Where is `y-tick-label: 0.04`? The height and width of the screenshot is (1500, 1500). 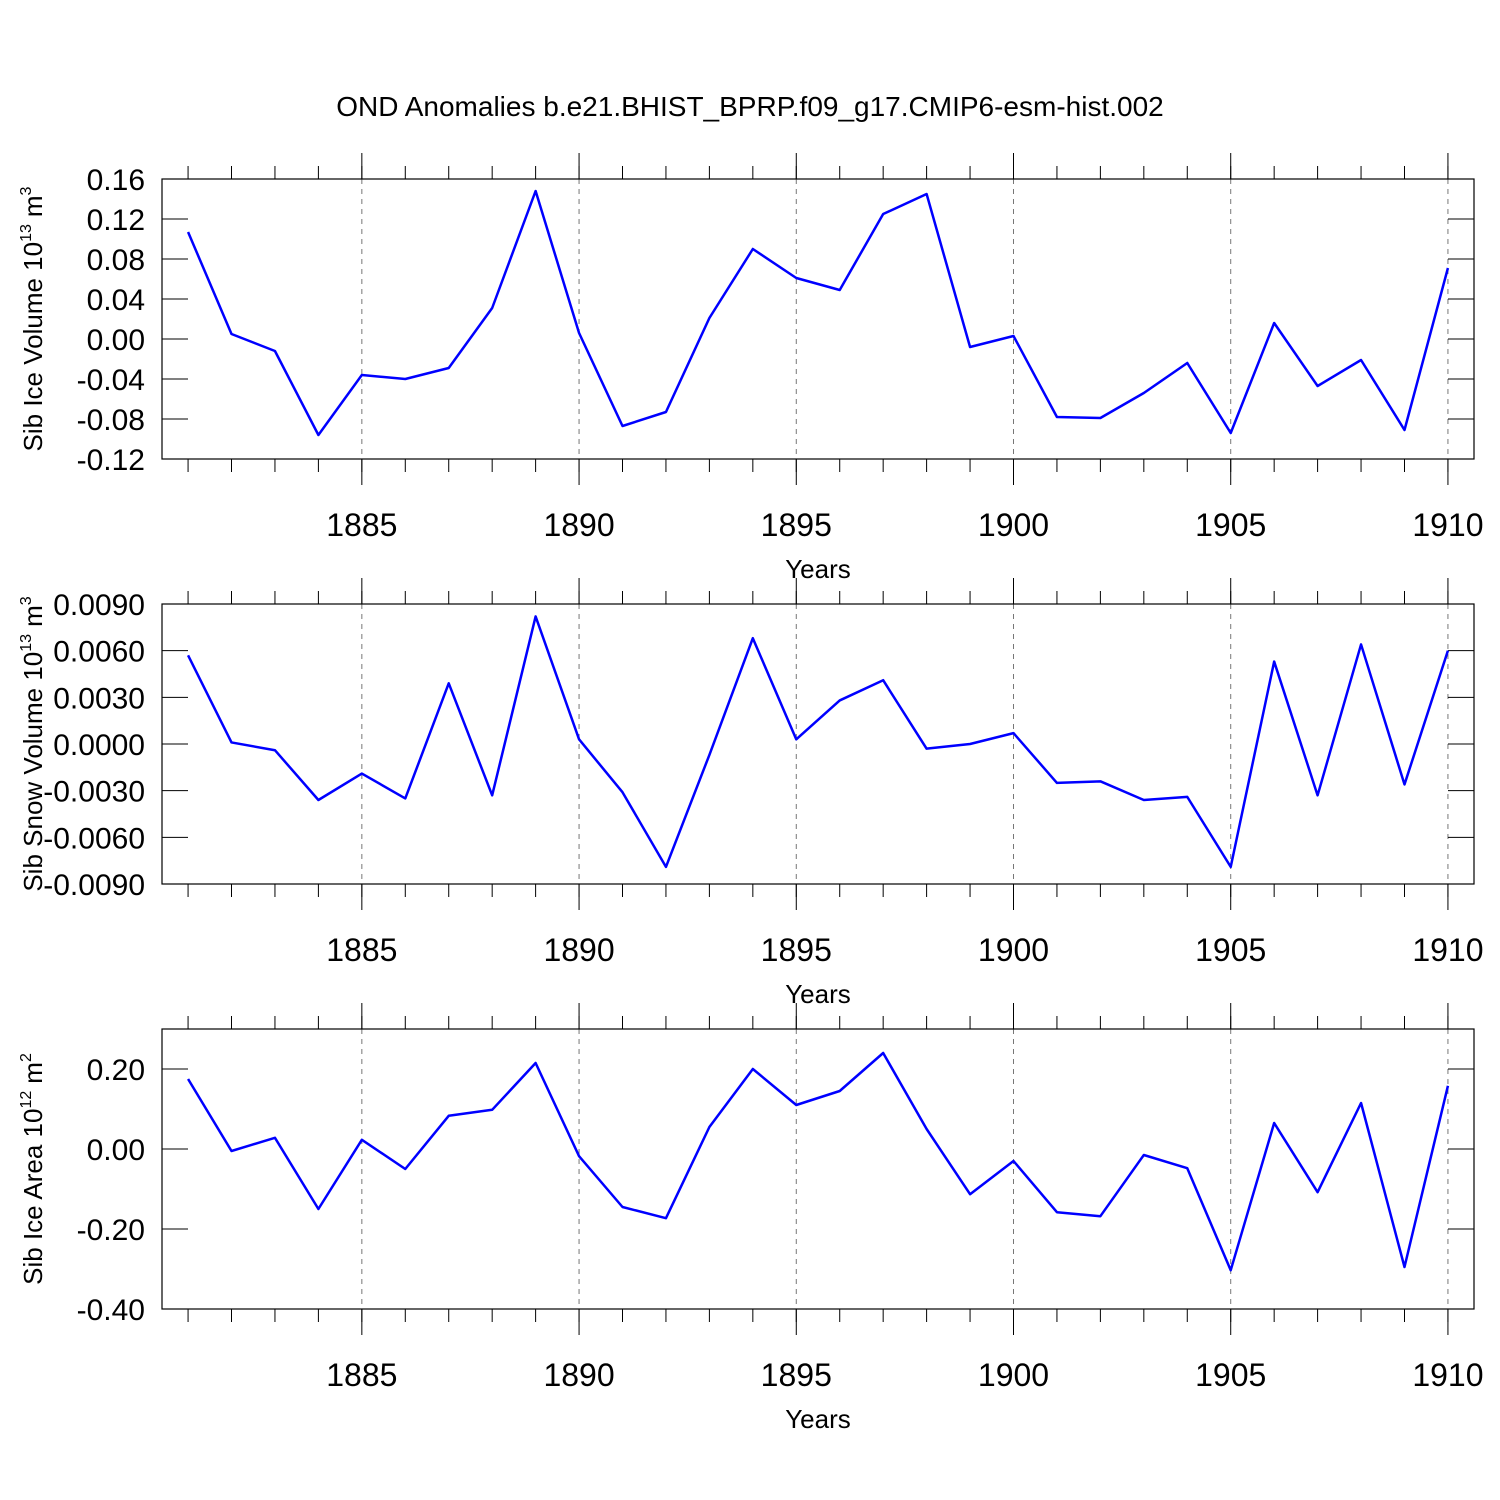
y-tick-label: 0.04 is located at coordinates (116, 300).